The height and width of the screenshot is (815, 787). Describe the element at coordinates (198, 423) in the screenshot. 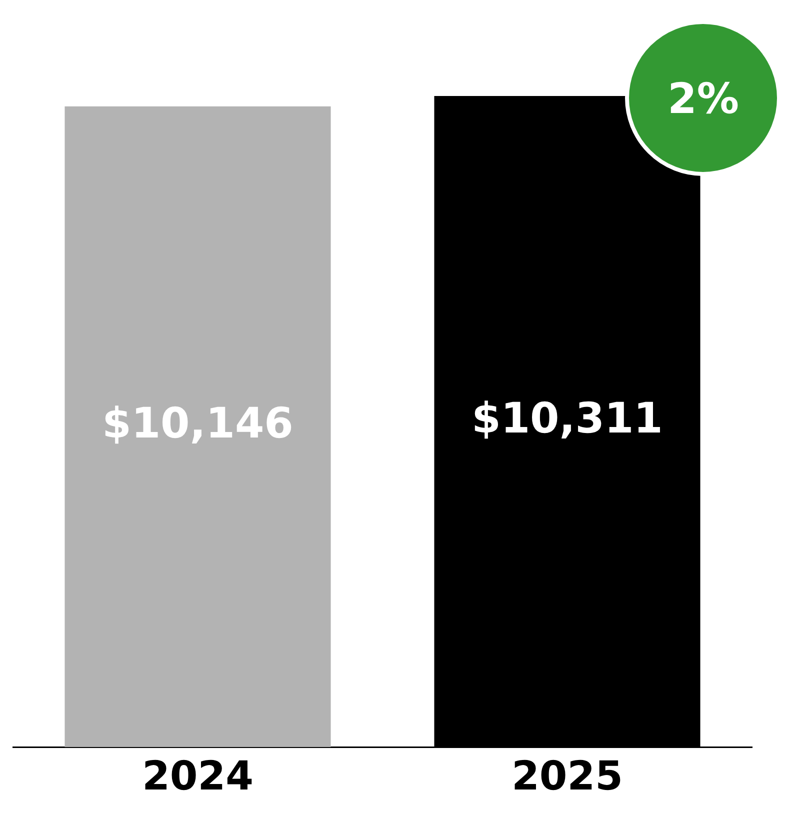

I see `data-label: $10,146` at that location.